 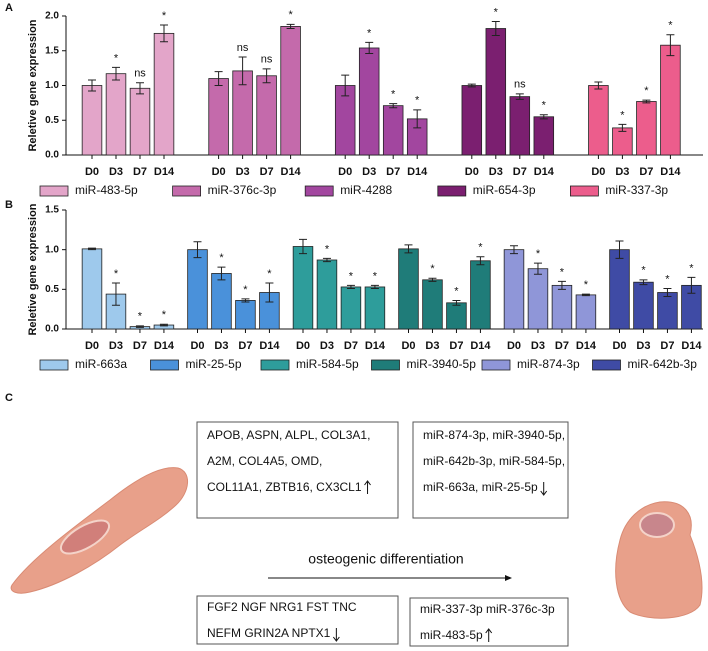 I want to click on box-line: FGF2 NGF NRG1 FST TNC, so click(x=282, y=607).